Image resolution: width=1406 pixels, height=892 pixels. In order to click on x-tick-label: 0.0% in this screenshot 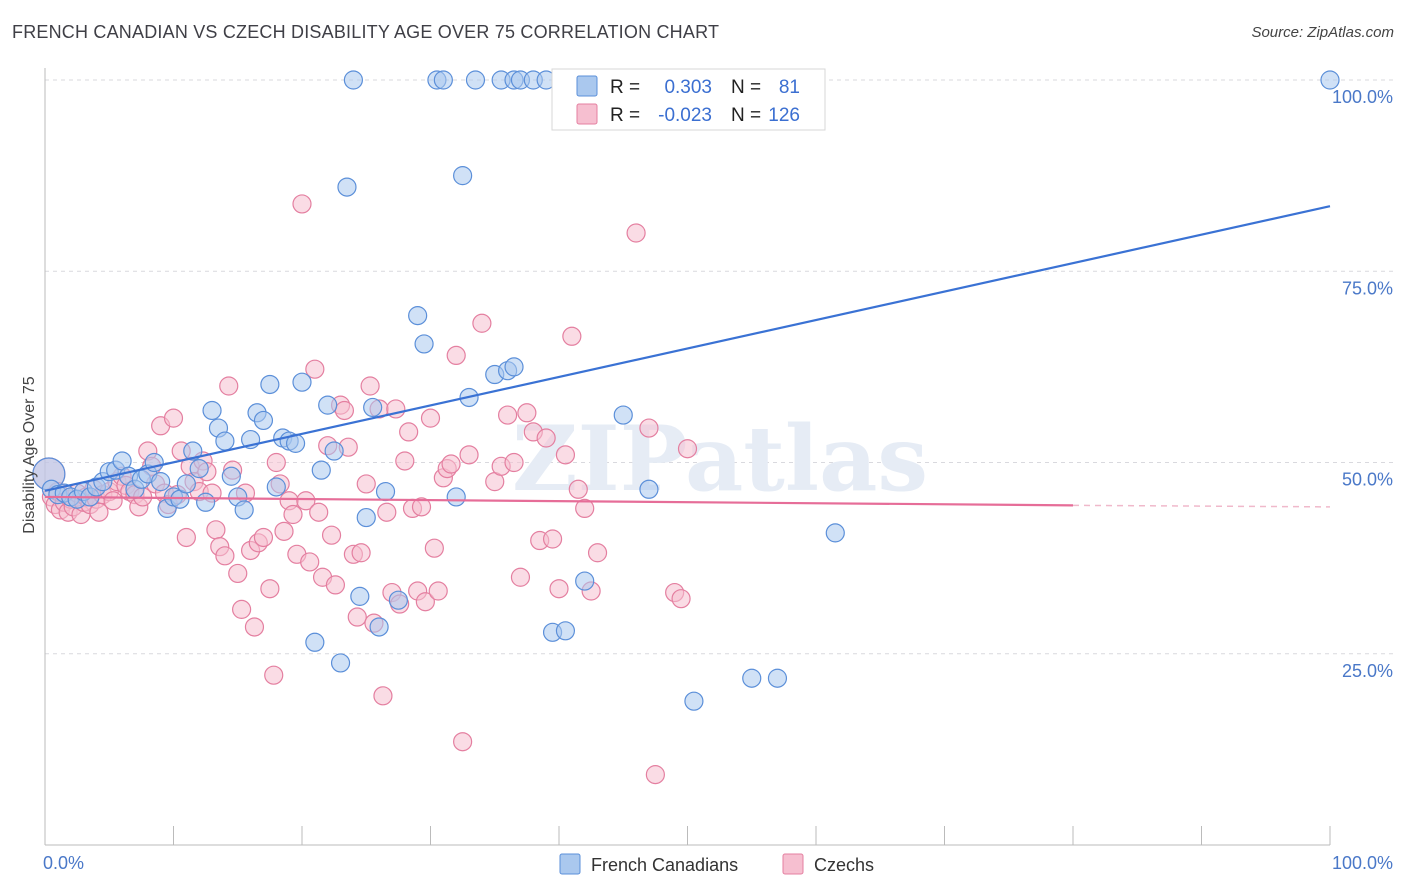, I will do `click(63, 863)`.